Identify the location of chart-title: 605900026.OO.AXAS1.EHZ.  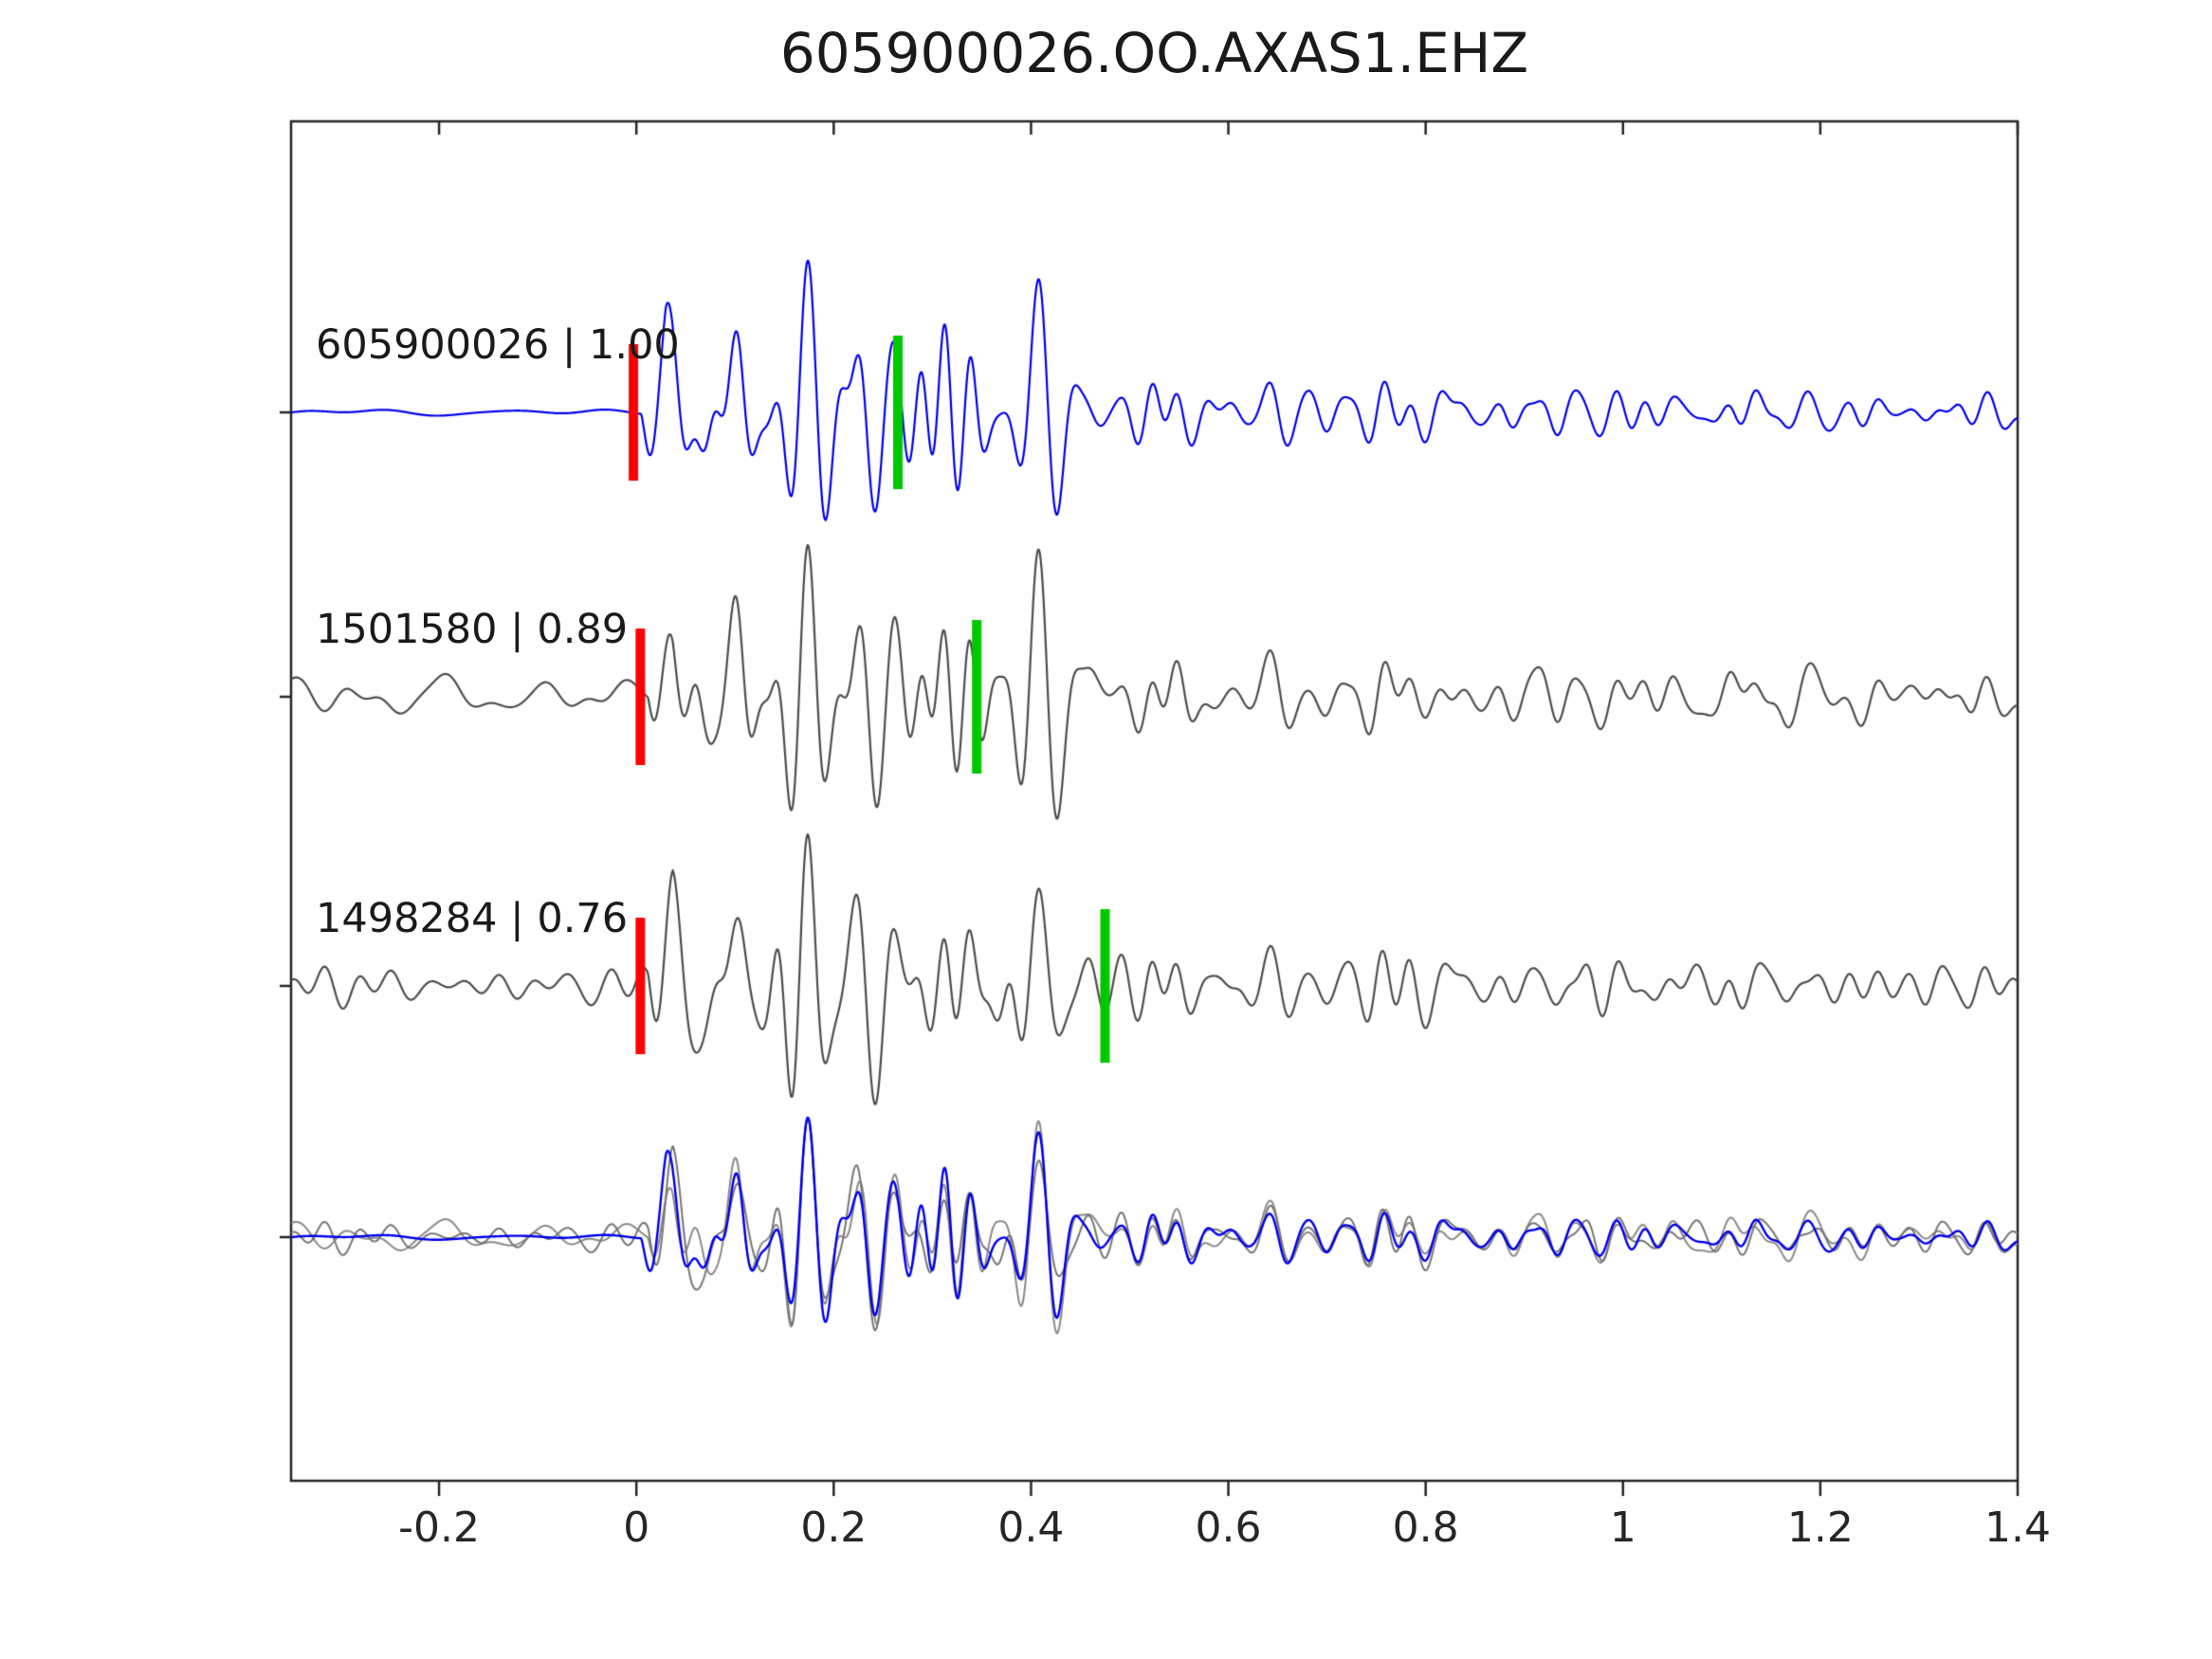
(1154, 53).